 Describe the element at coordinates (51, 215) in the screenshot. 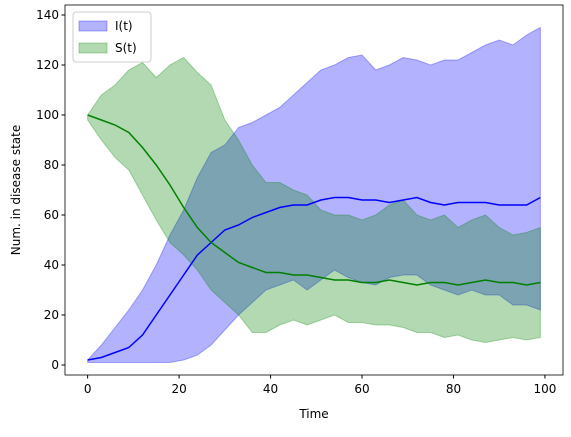

I see `y-tick-label: 60` at that location.